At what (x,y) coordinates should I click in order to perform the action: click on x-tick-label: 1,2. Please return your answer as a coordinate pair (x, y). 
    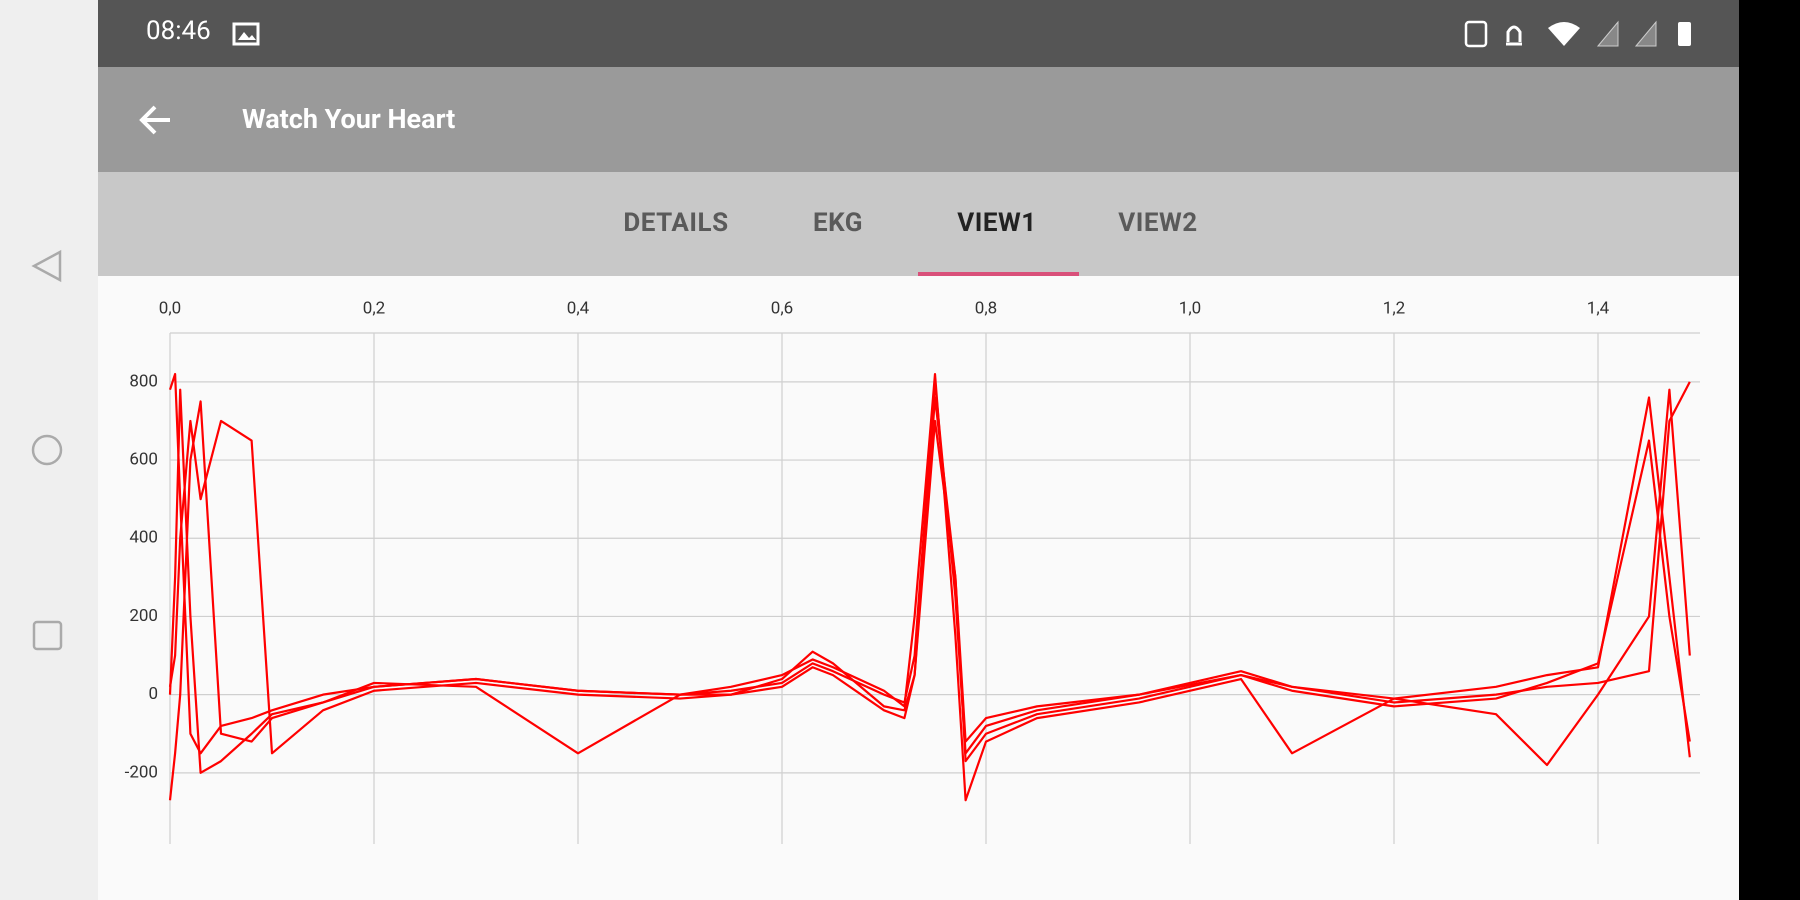
    Looking at the image, I should click on (1394, 308).